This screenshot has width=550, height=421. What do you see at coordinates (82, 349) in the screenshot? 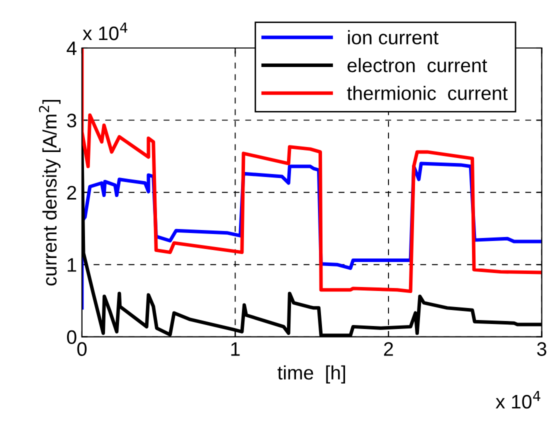
I see `x-tick-label: 0` at bounding box center [82, 349].